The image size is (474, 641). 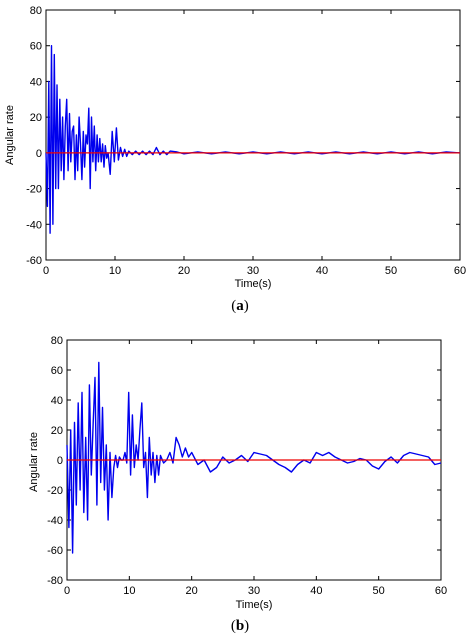 I want to click on chart-b-x-tick-label: 40, so click(x=316, y=591).